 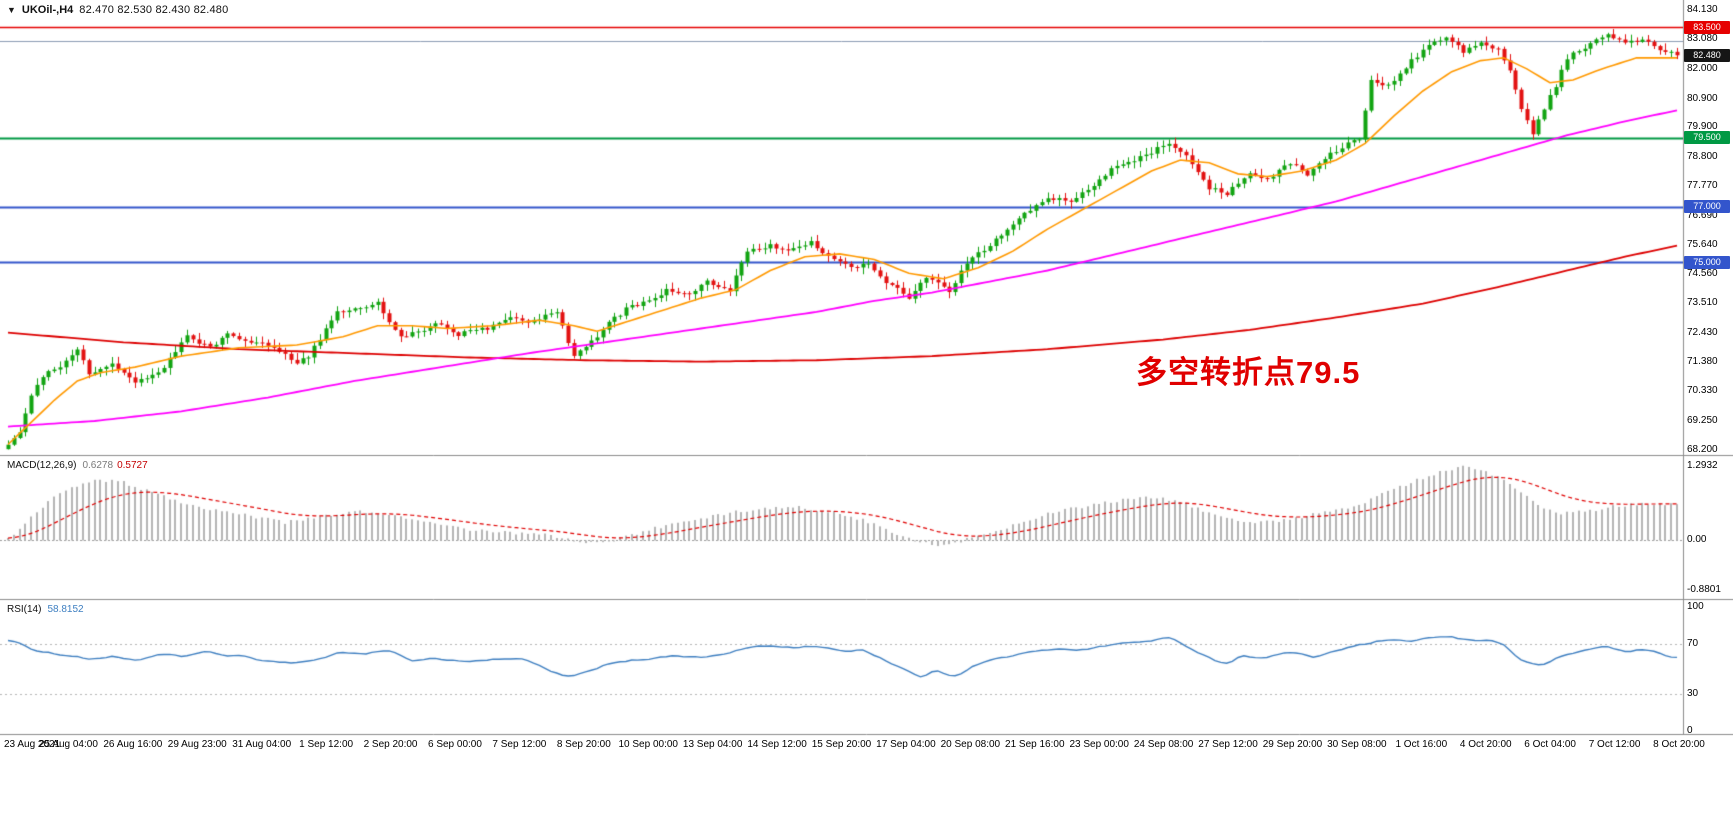 What do you see at coordinates (98, 465) in the screenshot?
I see `macd-main-value: 0.6278` at bounding box center [98, 465].